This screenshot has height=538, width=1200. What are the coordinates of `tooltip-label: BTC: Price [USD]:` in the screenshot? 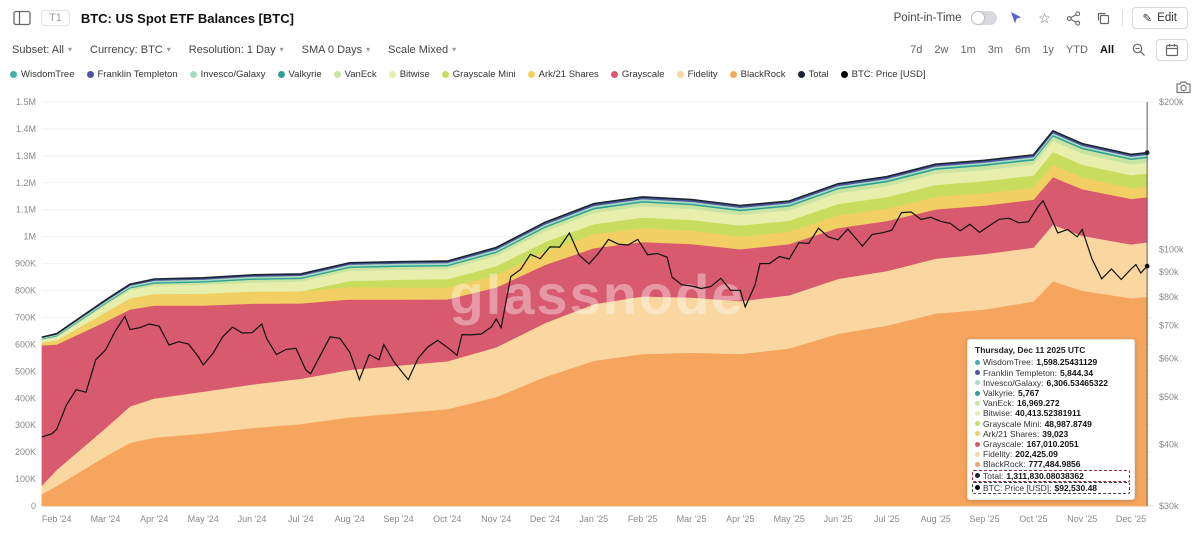 It's located at (1017, 487).